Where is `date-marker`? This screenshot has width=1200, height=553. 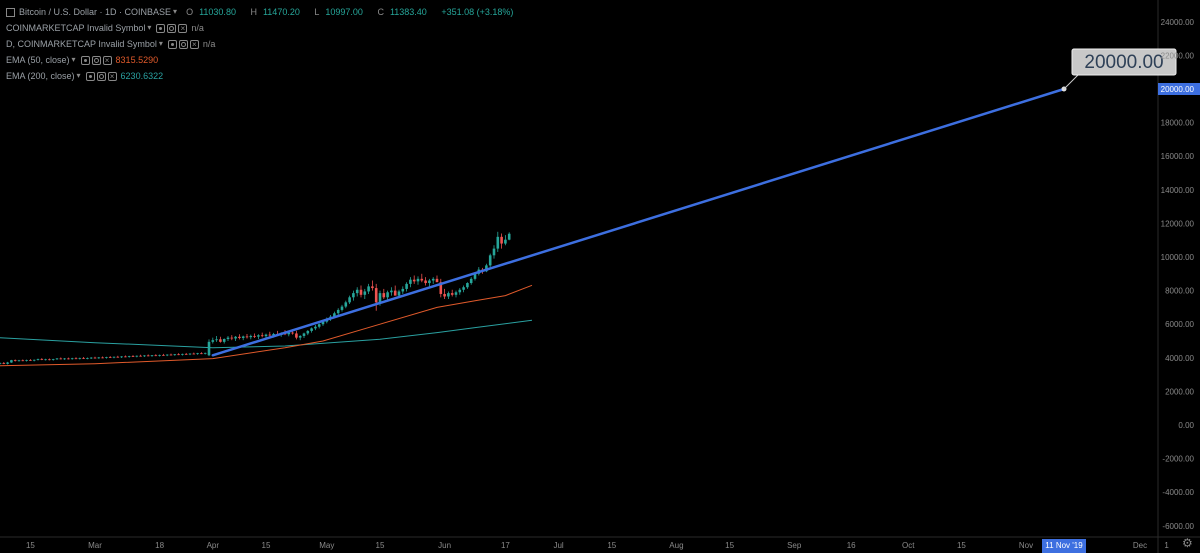 date-marker is located at coordinates (1064, 546).